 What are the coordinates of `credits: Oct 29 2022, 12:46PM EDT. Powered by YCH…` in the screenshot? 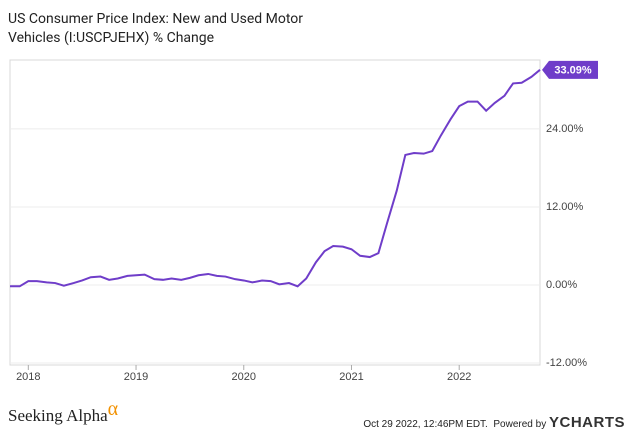 It's located at (494, 422).